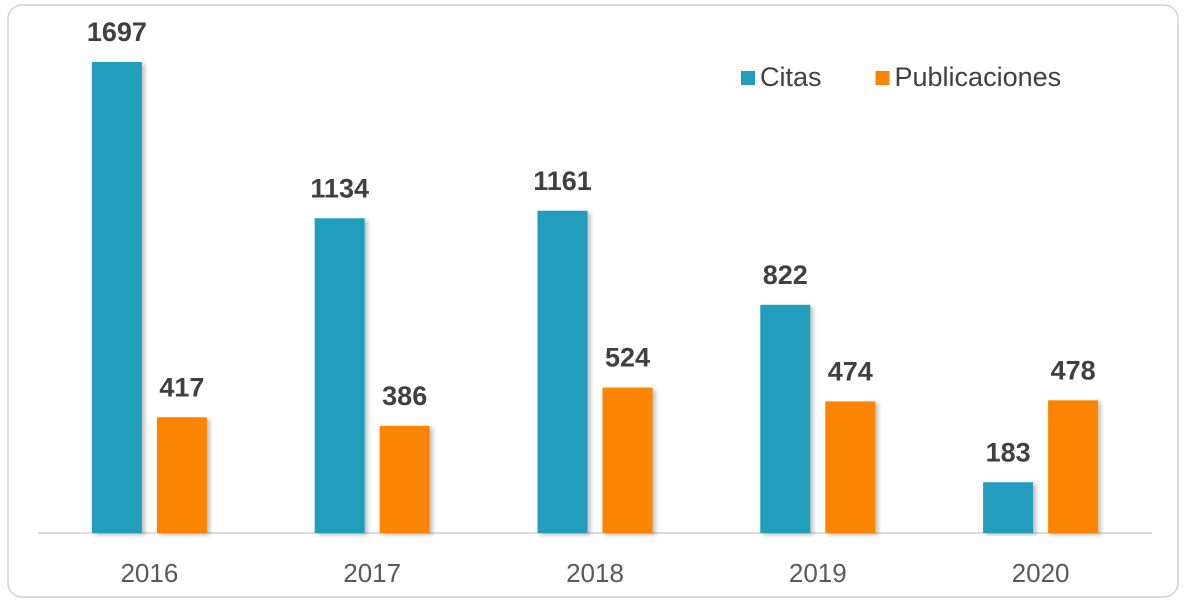 This screenshot has height=602, width=1186. I want to click on data-label: 183, so click(1008, 452).